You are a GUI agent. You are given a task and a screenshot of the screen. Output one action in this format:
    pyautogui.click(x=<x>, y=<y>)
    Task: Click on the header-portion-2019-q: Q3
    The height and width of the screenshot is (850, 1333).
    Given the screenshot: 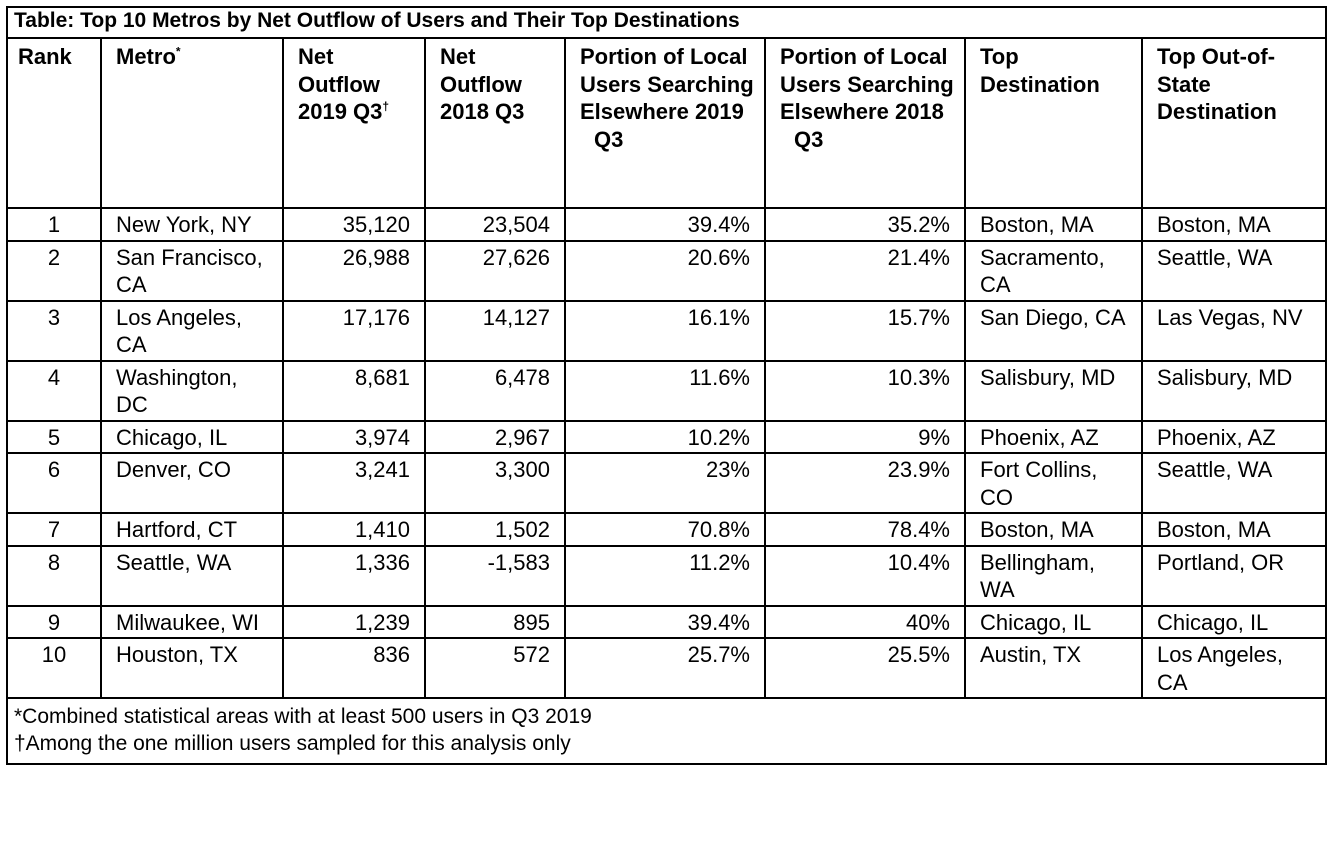 What is the action you would take?
    pyautogui.click(x=609, y=139)
    